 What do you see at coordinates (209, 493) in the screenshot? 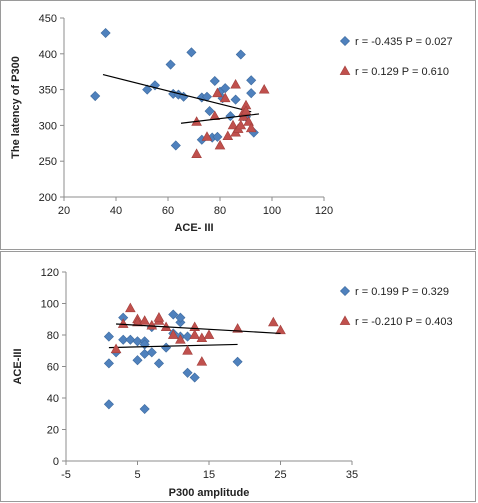
I see `x-axis-title: P300 amplitude` at bounding box center [209, 493].